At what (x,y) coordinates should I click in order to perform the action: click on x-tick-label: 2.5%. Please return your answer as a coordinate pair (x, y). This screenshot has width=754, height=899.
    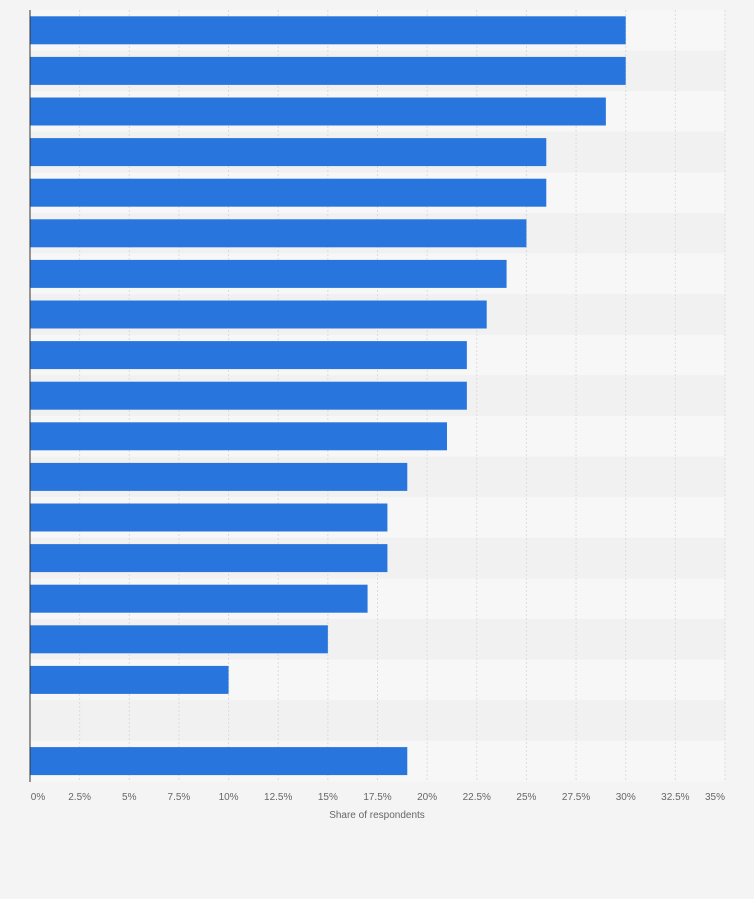
    Looking at the image, I should click on (79, 797).